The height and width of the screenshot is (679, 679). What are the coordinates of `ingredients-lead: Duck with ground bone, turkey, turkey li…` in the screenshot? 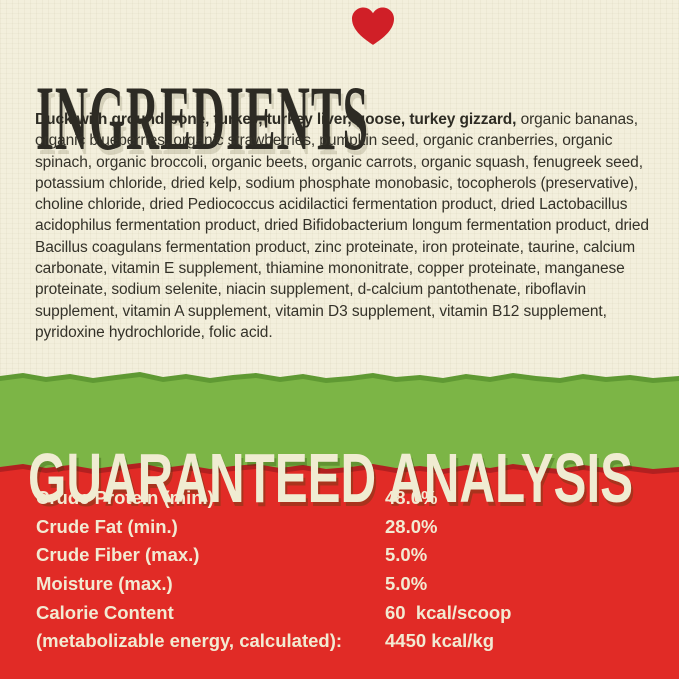 It's located at (276, 119).